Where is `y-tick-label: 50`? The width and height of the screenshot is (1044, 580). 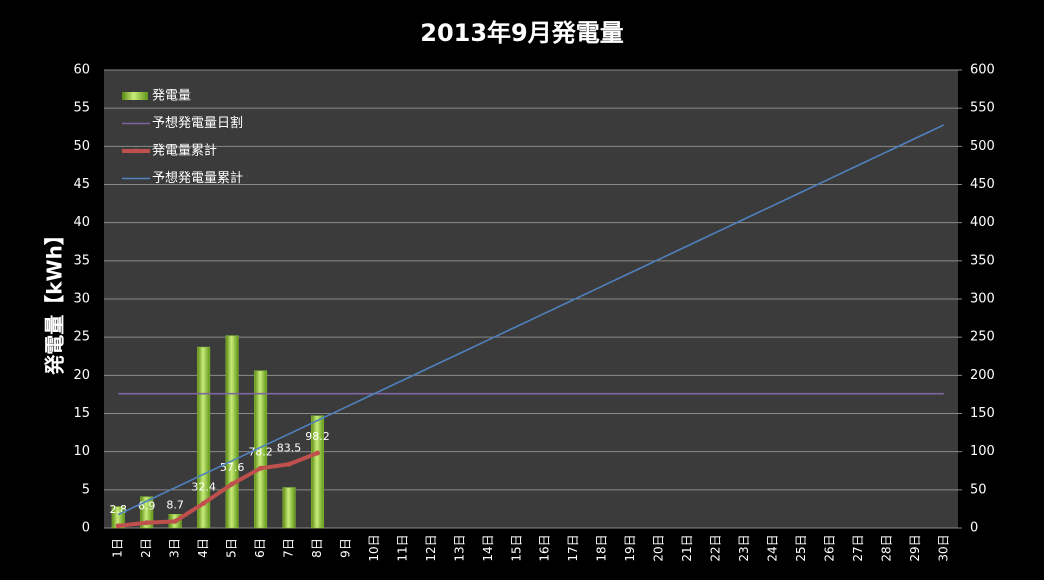 y-tick-label: 50 is located at coordinates (81, 146).